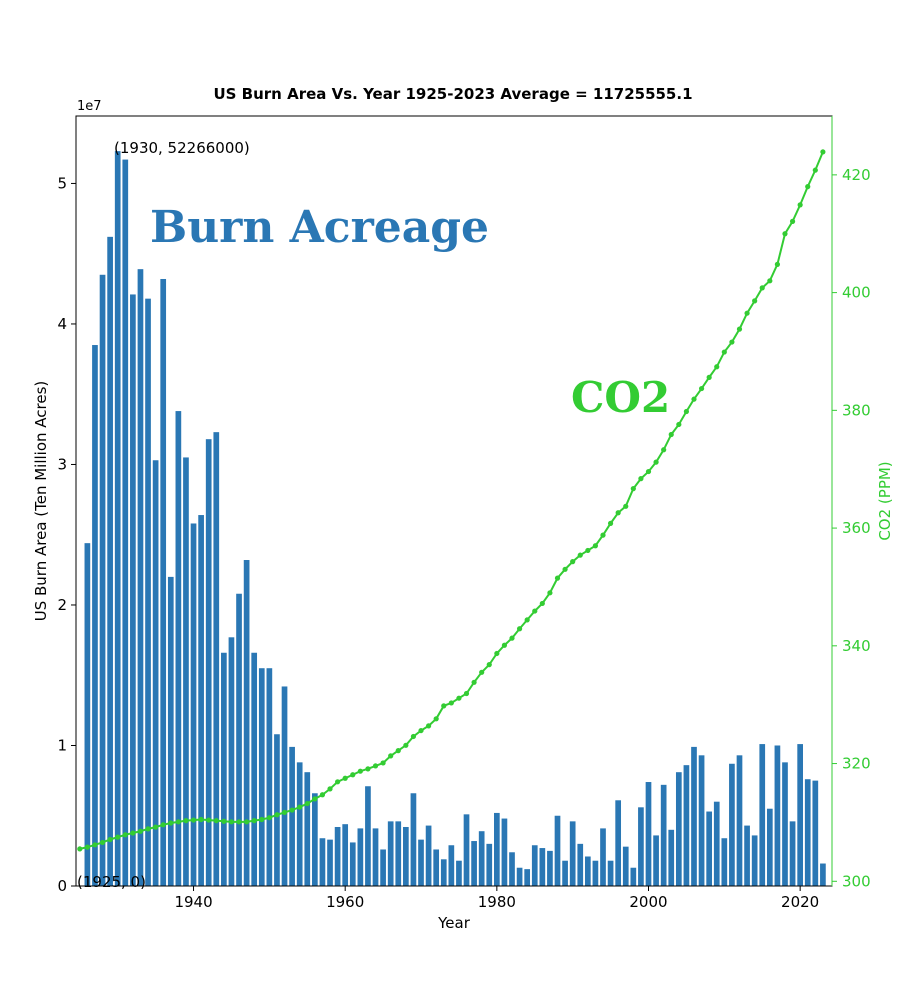 The image size is (912, 1000). I want to click on co2-point-1993, so click(595, 546).